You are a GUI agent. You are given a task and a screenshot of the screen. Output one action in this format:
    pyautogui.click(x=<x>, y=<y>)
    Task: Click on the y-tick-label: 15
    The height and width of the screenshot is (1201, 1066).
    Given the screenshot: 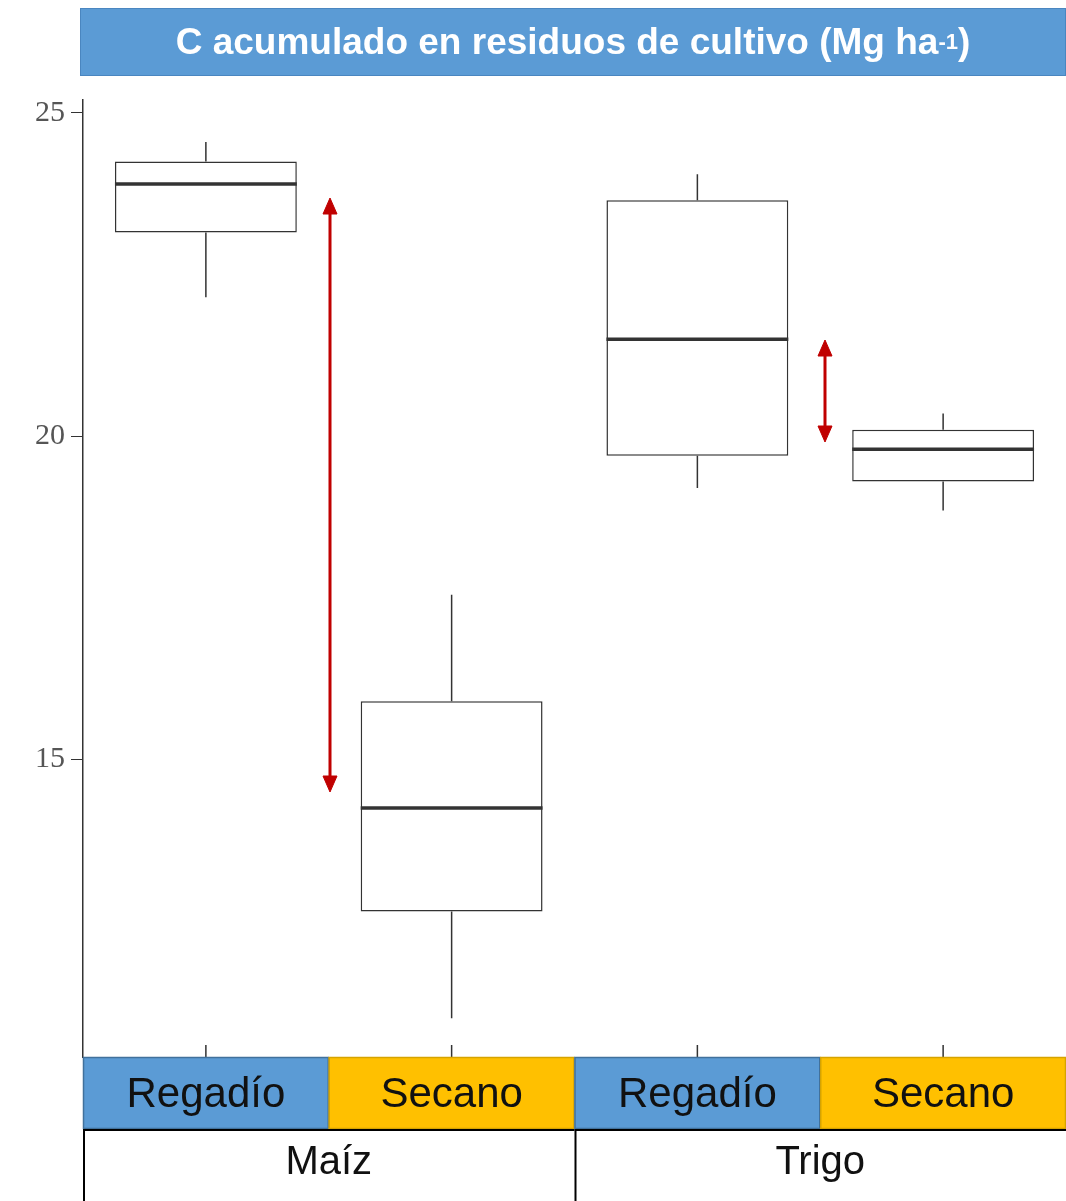 What is the action you would take?
    pyautogui.click(x=50, y=757)
    